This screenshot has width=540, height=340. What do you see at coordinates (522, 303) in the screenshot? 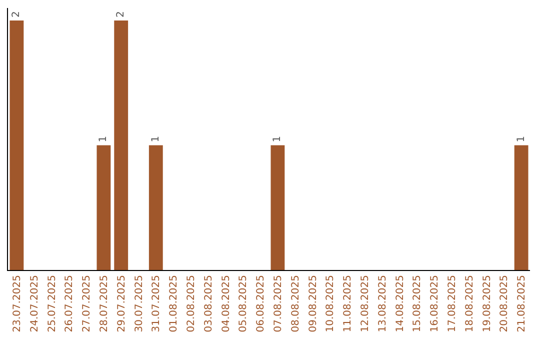
I see `x-tick-label: 21.08.2025` at bounding box center [522, 303].